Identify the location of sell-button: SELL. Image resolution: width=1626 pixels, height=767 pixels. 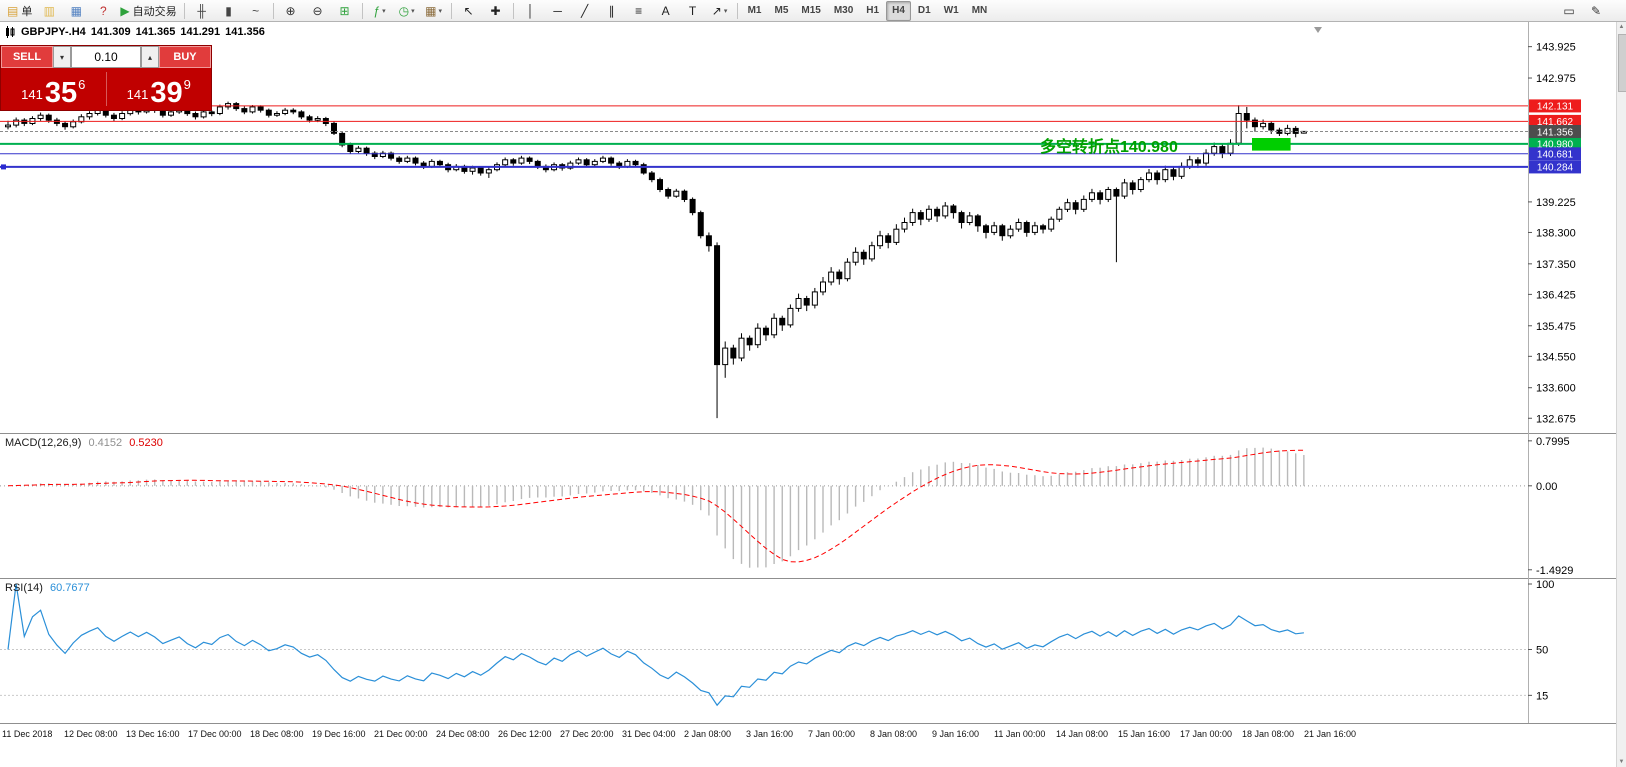
(27, 57).